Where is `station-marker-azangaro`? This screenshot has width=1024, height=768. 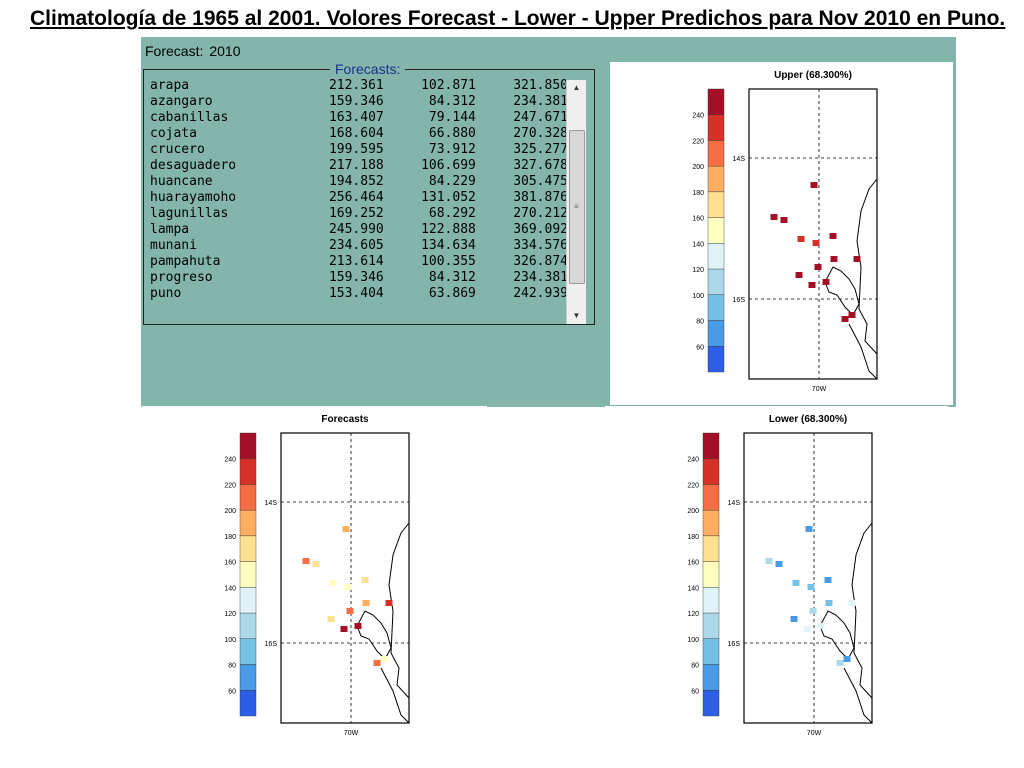 station-marker-azangaro is located at coordinates (816, 243).